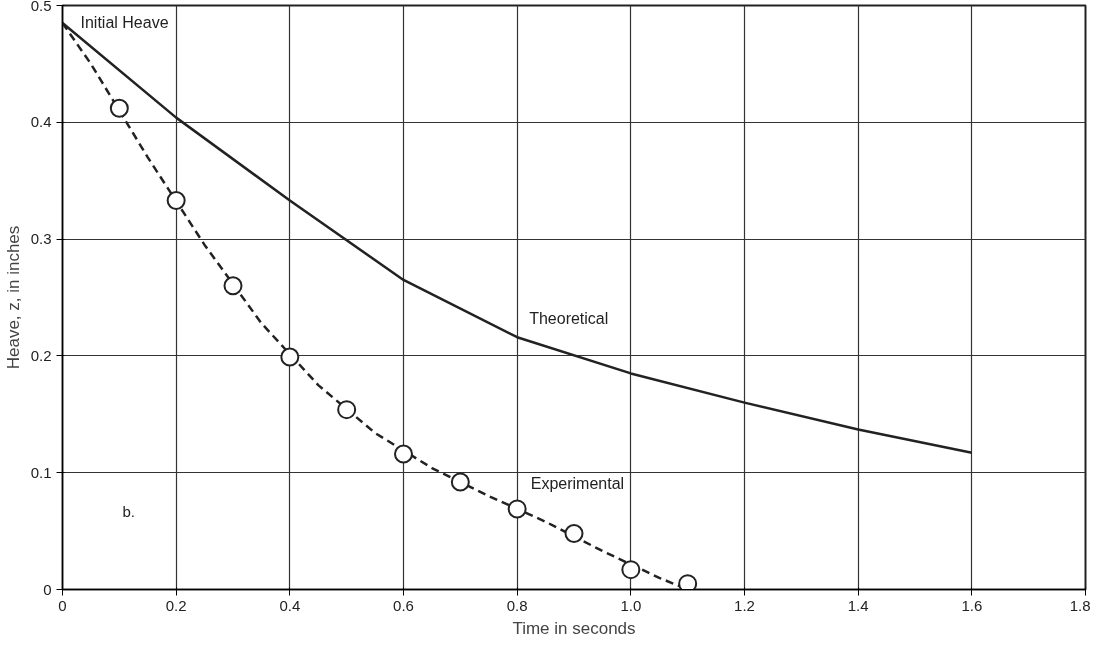  Describe the element at coordinates (47, 589) in the screenshot. I see `y-tick-label: 0` at that location.